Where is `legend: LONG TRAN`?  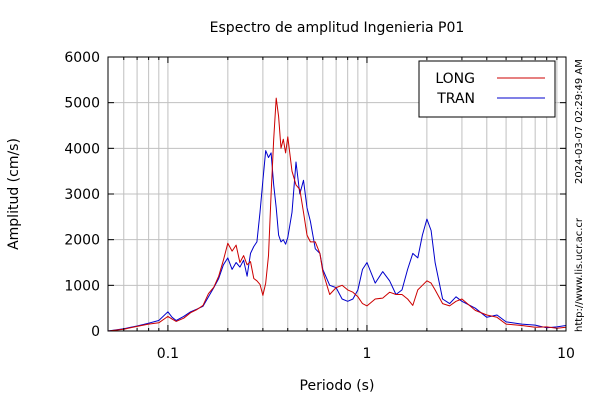
legend: LONG TRAN is located at coordinates (487, 89).